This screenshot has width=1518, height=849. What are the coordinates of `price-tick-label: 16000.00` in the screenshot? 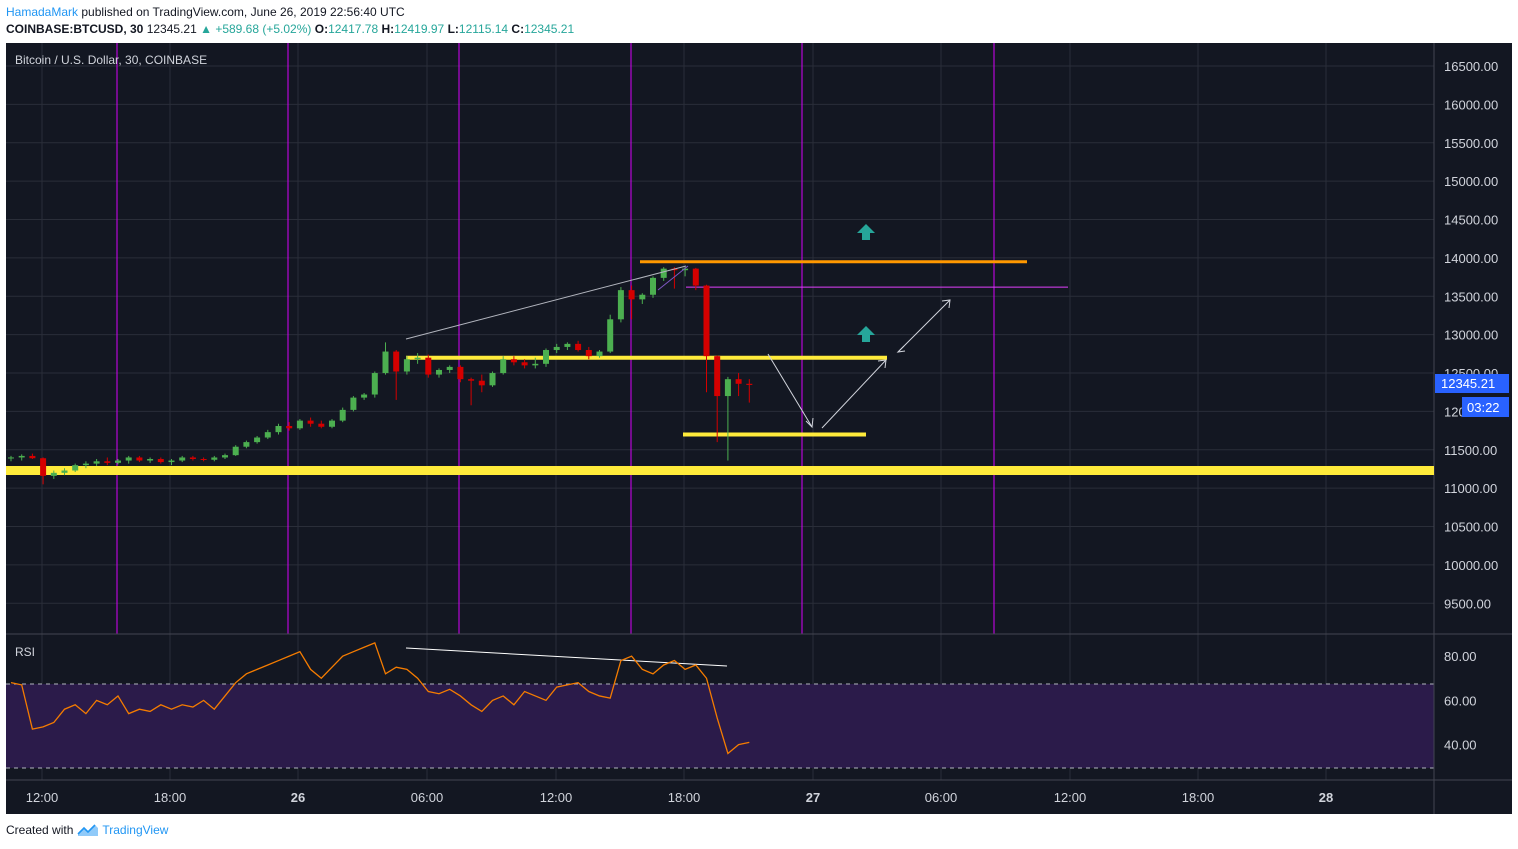 It's located at (1471, 104).